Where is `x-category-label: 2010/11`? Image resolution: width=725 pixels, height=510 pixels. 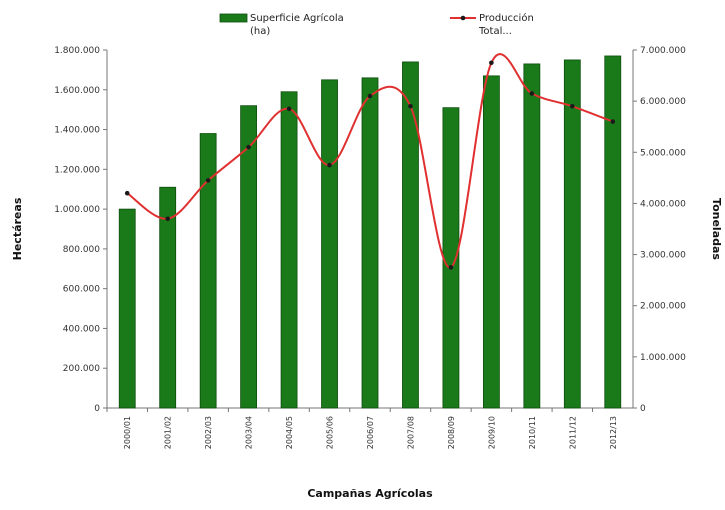 x-category-label: 2010/11 is located at coordinates (532, 432).